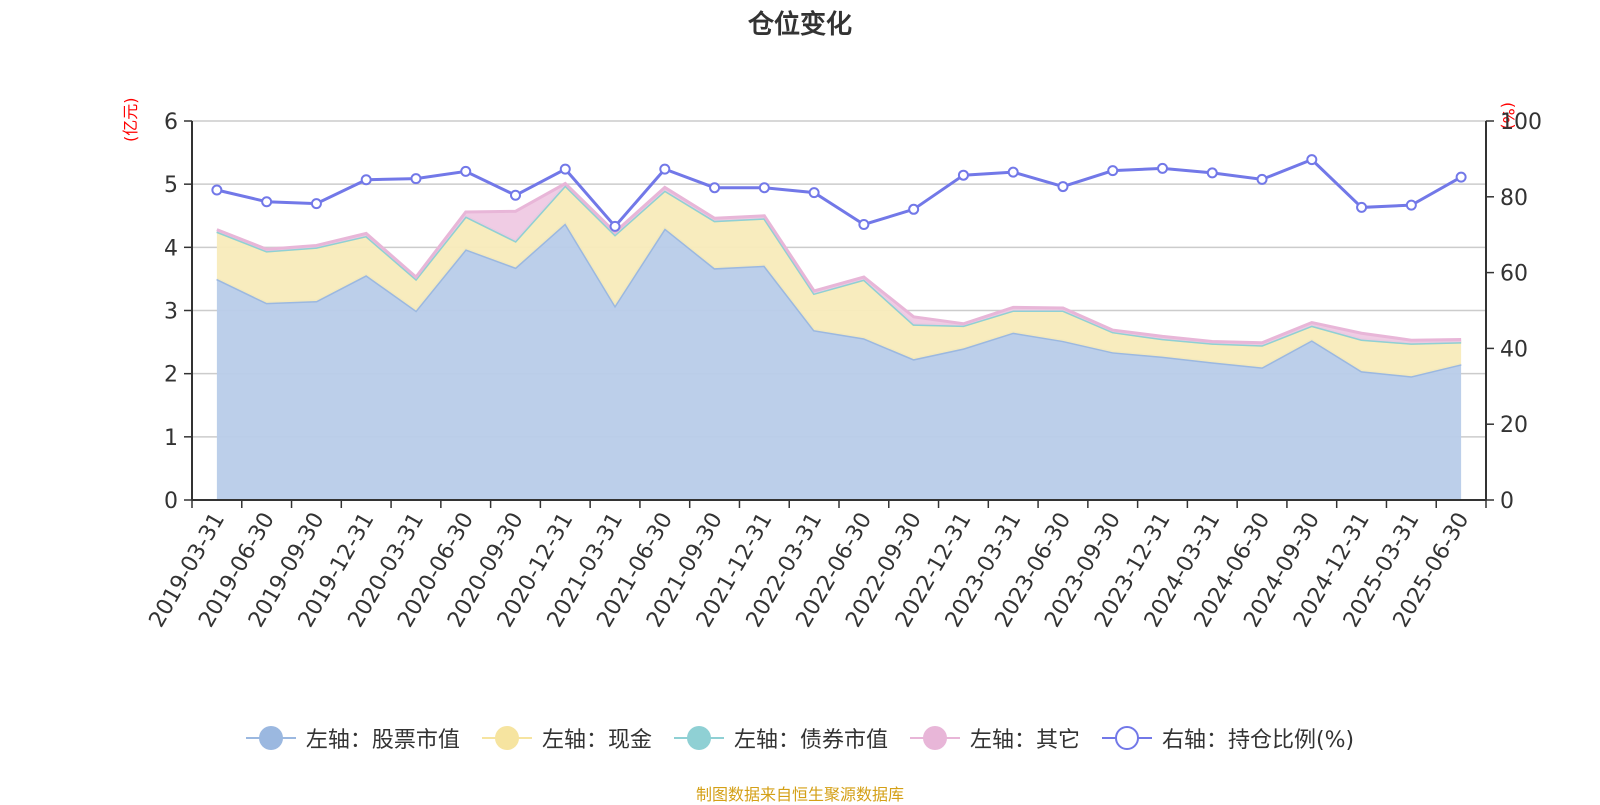 The height and width of the screenshot is (805, 1600). Describe the element at coordinates (382, 740) in the screenshot. I see `legend-label: 左轴：股票市值` at that location.